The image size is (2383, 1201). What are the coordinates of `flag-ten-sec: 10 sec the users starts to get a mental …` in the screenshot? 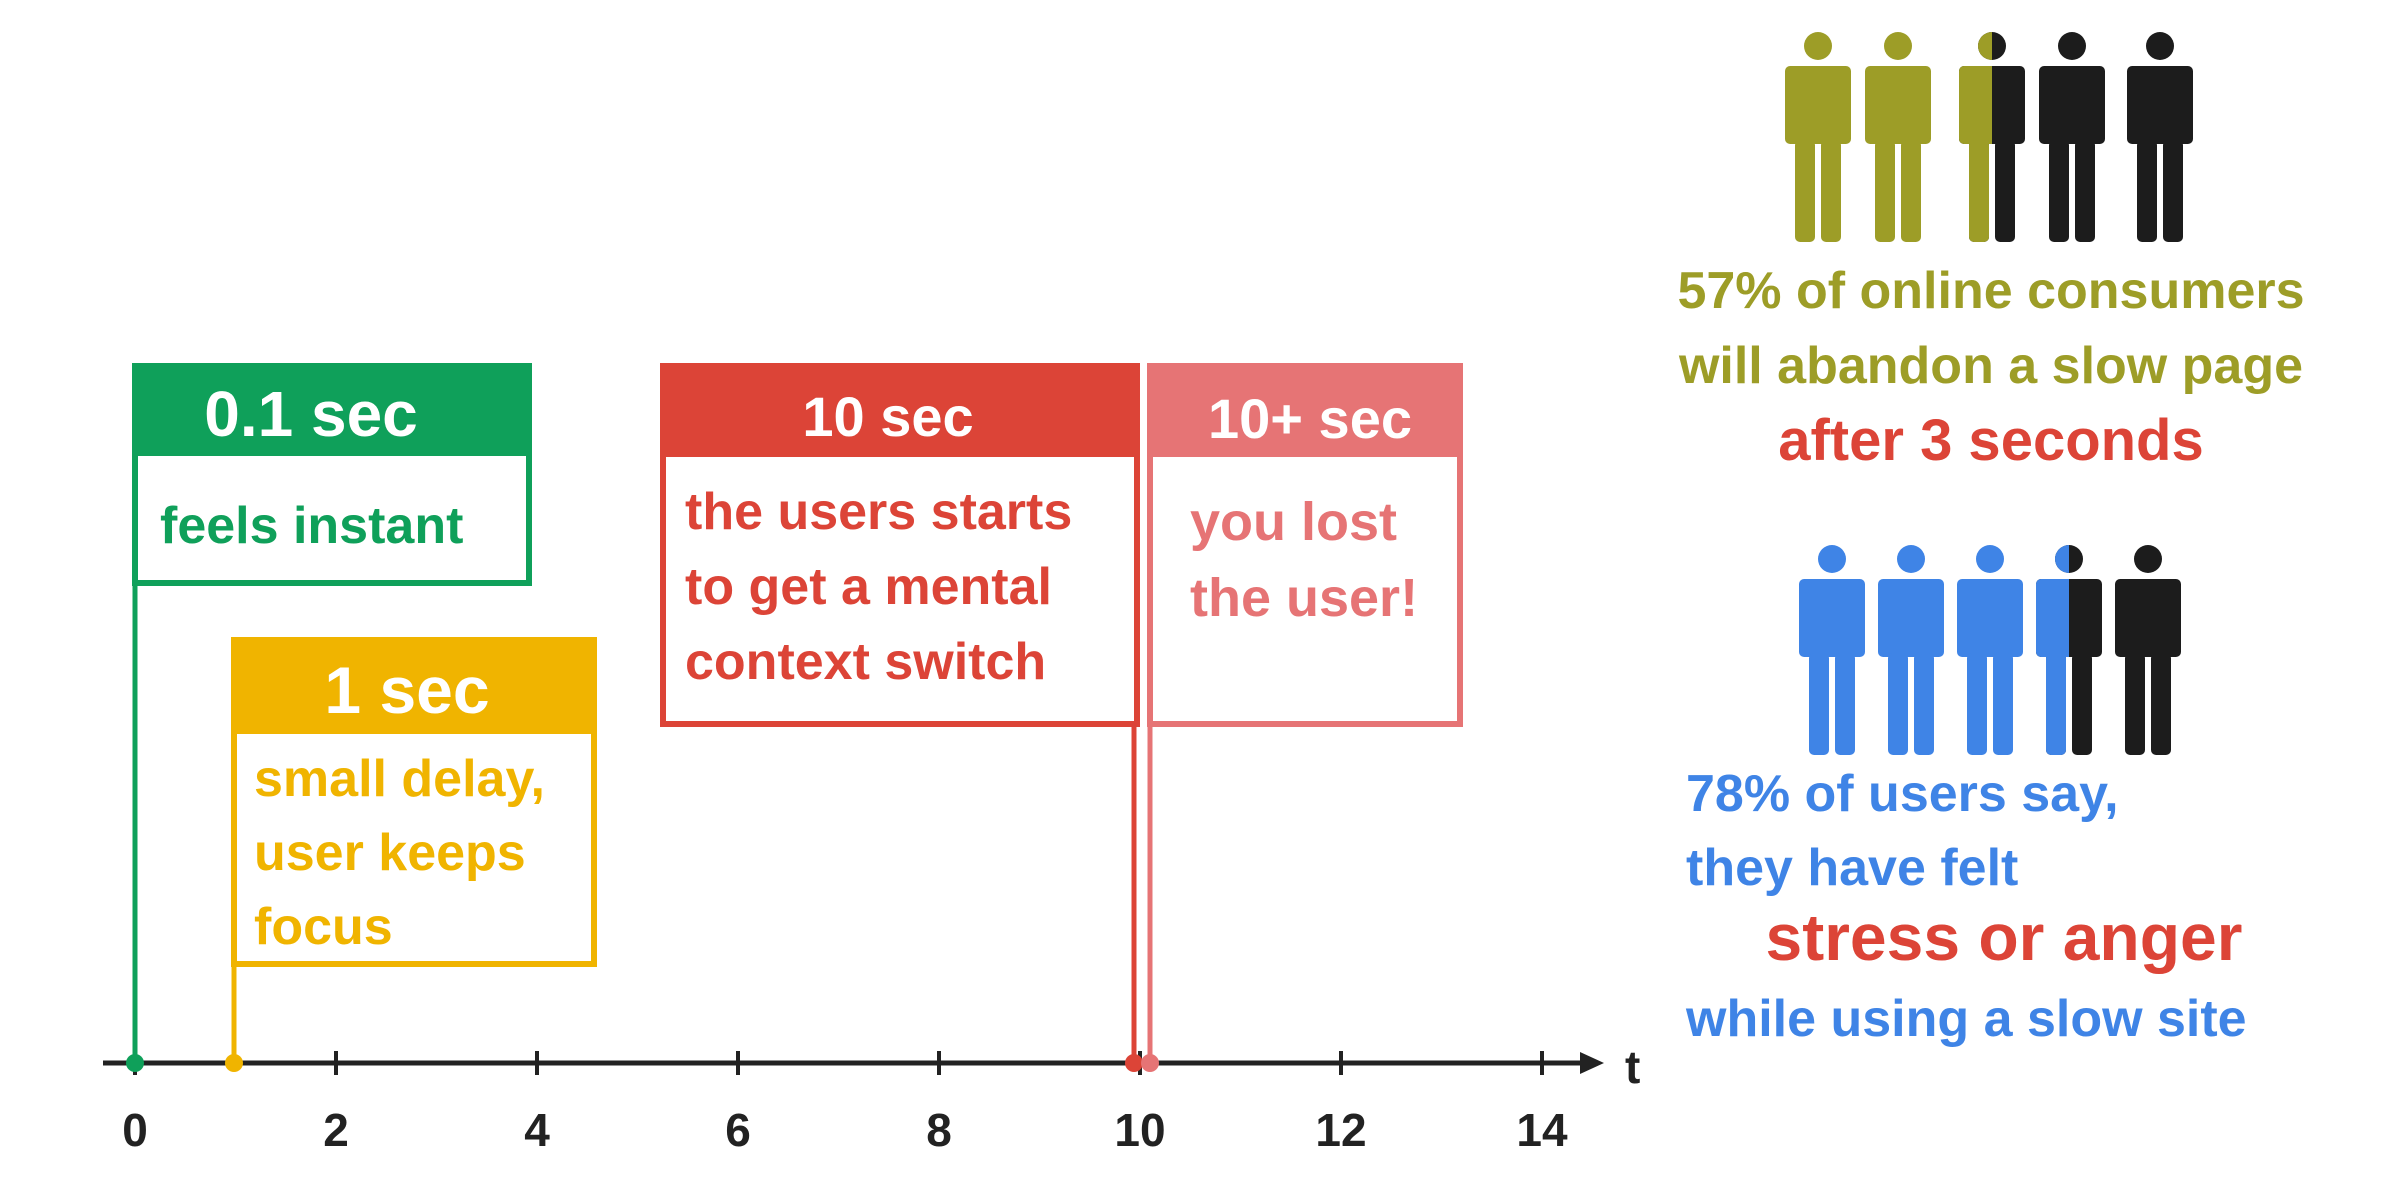 It's located at (901, 717).